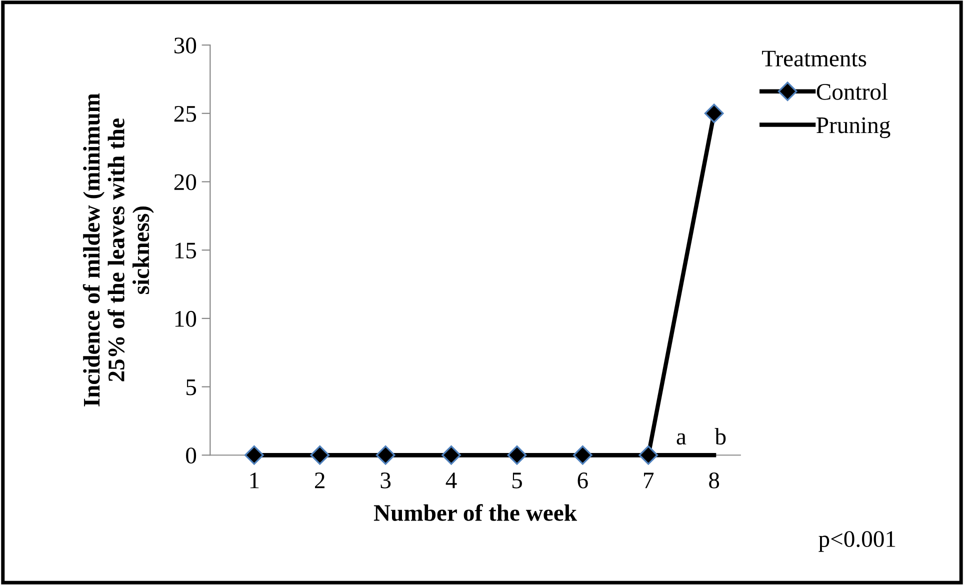  I want to click on x-tick-label: 7, so click(649, 480).